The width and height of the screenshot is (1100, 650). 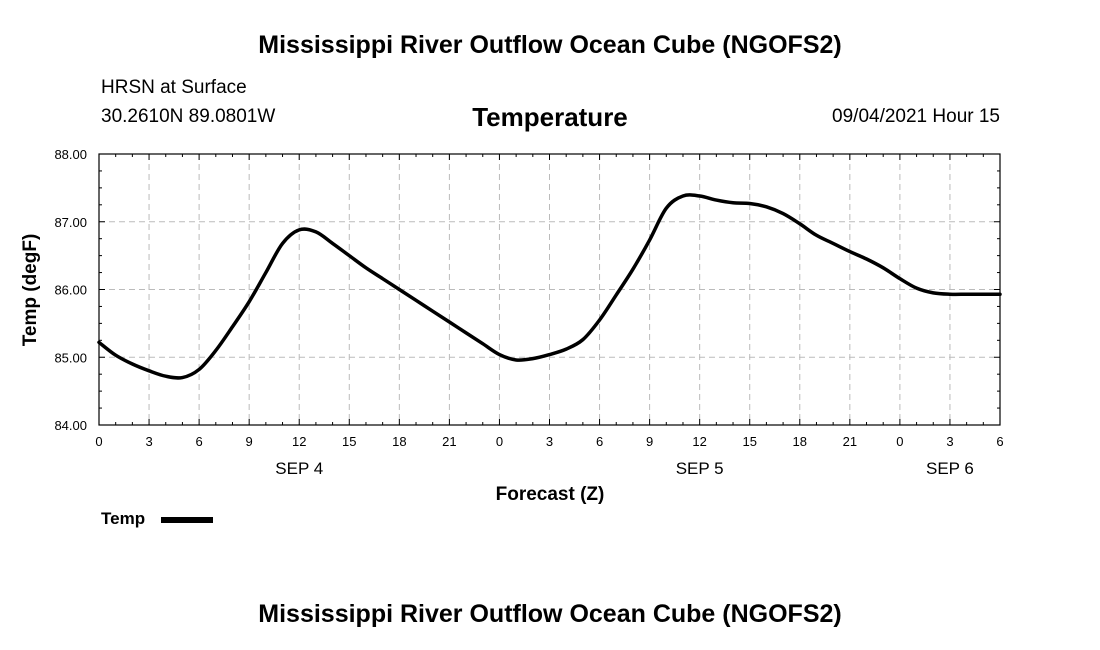 I want to click on legend-label: Temp, so click(x=123, y=518).